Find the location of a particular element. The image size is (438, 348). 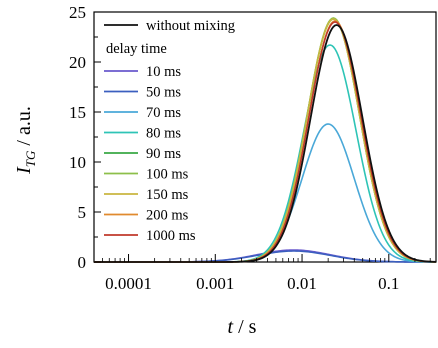

legend-label: 100 ms is located at coordinates (167, 175).